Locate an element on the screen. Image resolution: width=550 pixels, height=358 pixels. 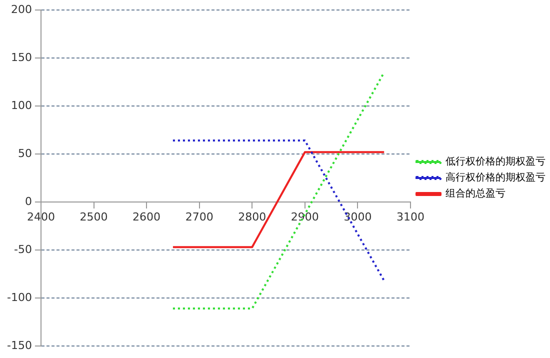
y-tick-label: 0 is located at coordinates (28, 201).